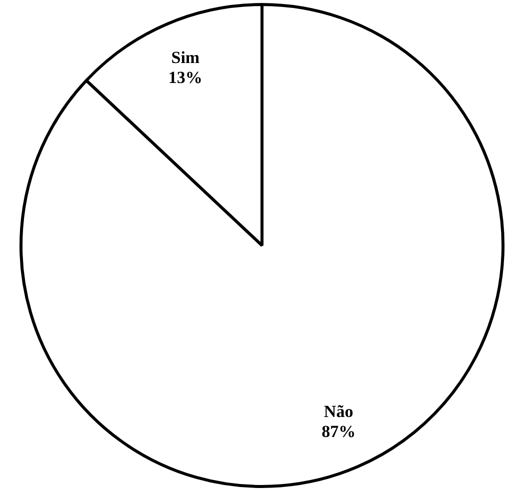  Describe the element at coordinates (339, 431) in the screenshot. I see `data-label: 87%` at that location.